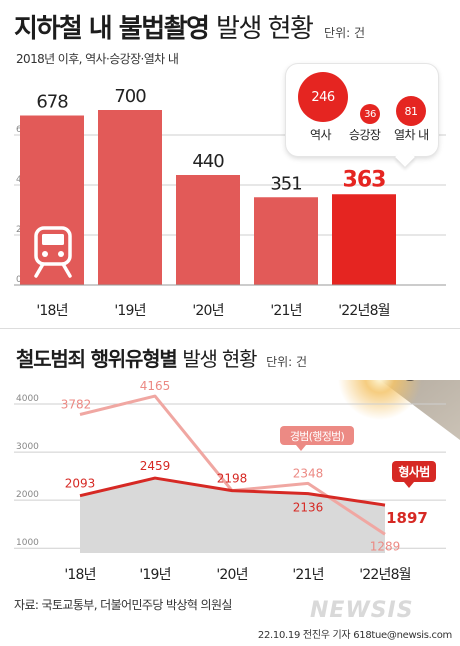 The image size is (460, 646). I want to click on section2-unit: 단위: 건, so click(287, 362).